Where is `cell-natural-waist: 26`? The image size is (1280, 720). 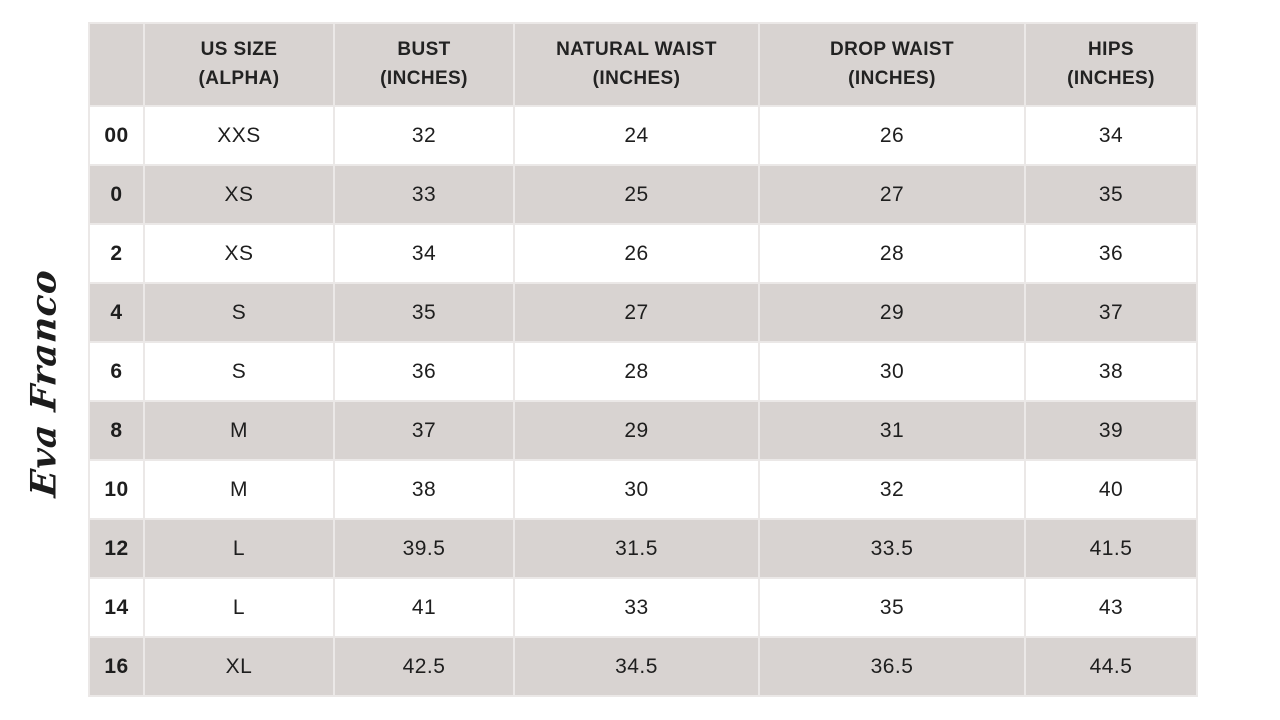 cell-natural-waist: 26 is located at coordinates (636, 253).